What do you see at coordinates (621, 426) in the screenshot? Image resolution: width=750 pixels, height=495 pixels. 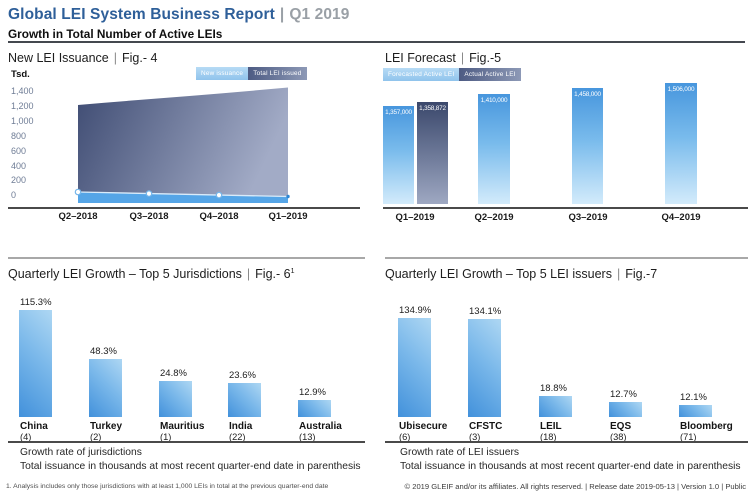 I see `fig7-category-name: EQS` at bounding box center [621, 426].